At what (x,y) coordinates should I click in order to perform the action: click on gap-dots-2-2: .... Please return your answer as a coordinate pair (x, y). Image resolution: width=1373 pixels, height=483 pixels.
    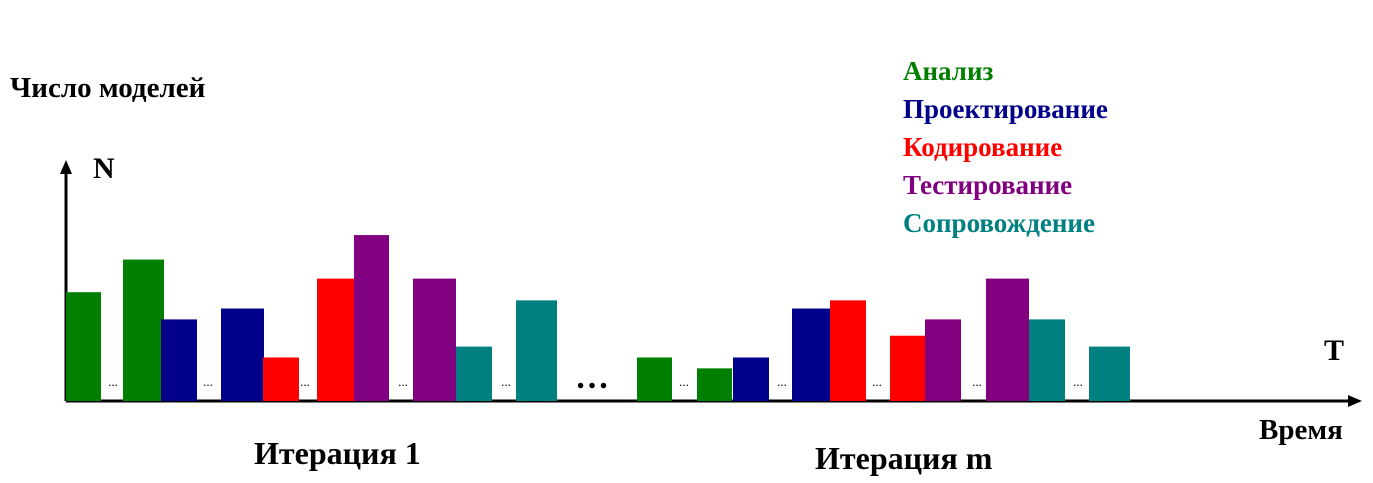
    Looking at the image, I should click on (782, 381).